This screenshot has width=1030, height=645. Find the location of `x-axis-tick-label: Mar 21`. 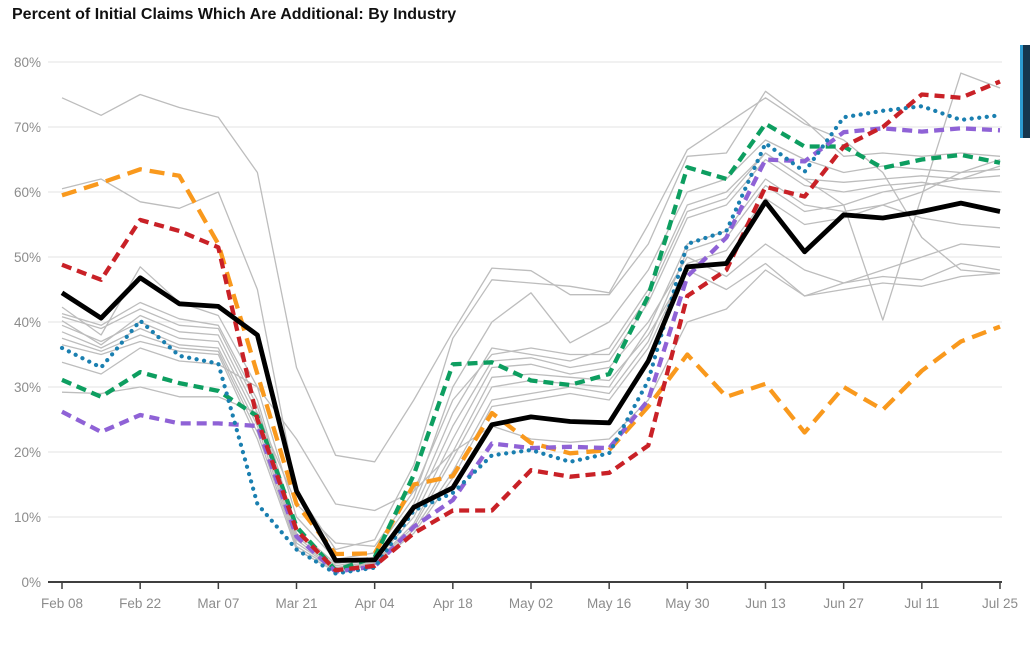

x-axis-tick-label: Mar 21 is located at coordinates (296, 603).